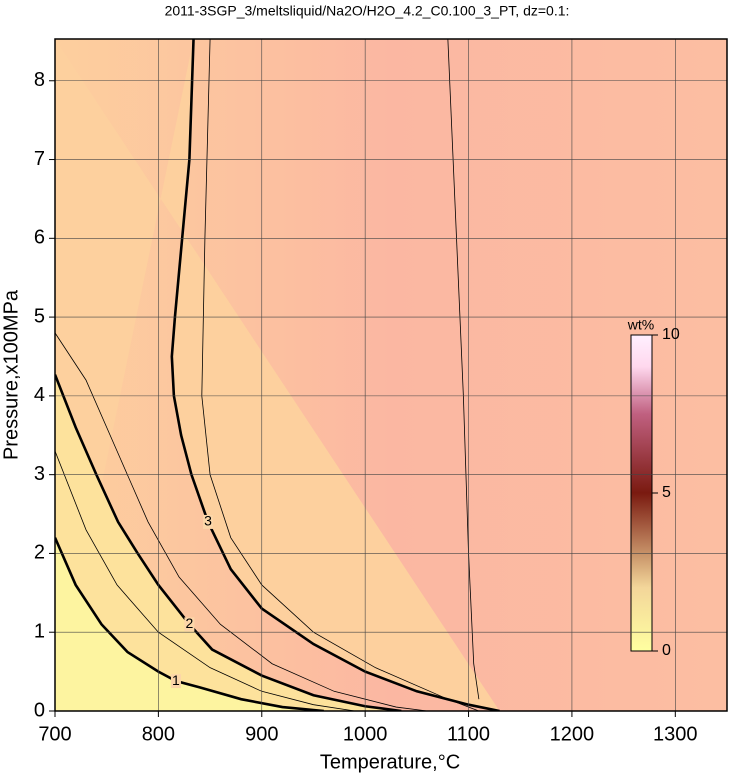  I want to click on x-tick-label: 1200, so click(572, 734).